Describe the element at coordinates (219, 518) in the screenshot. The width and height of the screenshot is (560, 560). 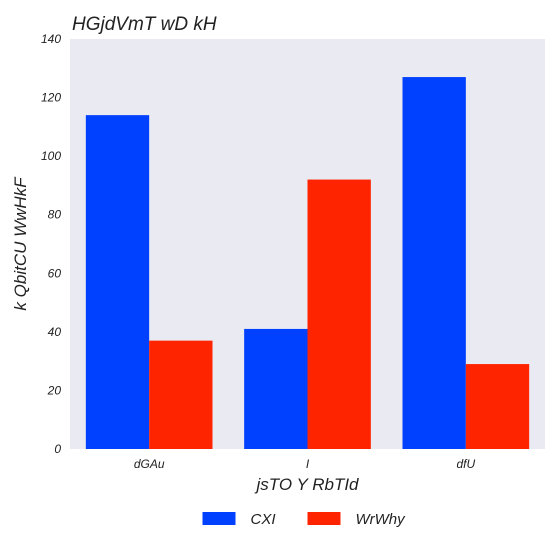
I see `legend-swatch-CXI` at that location.